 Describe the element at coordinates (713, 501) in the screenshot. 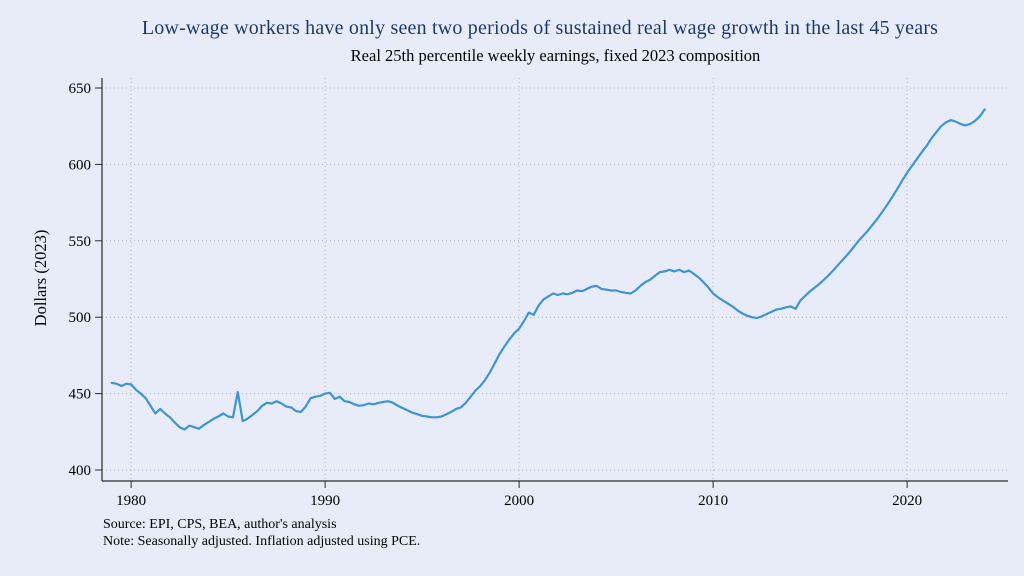

I see `svg-text: 2010` at that location.